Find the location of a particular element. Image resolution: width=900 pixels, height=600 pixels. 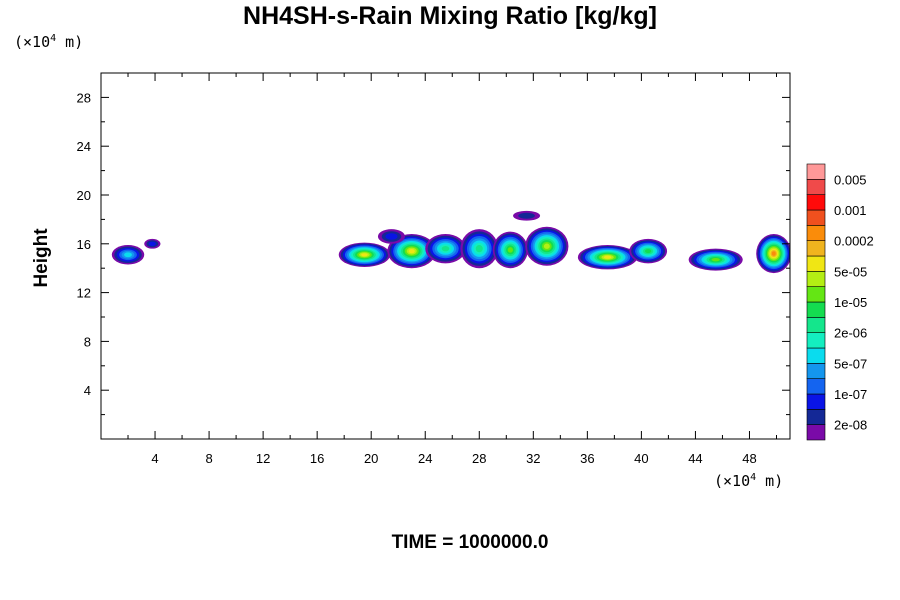

colorbar-label: 0.001 is located at coordinates (850, 210).